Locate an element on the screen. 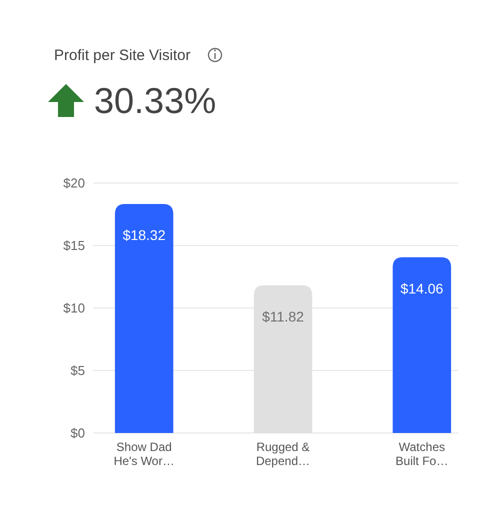 The height and width of the screenshot is (508, 496). y-tick-label: $10 is located at coordinates (74, 308).